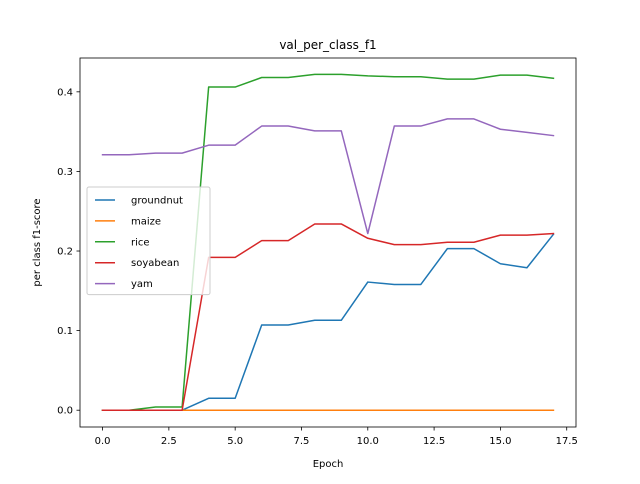 The image size is (640, 484). What do you see at coordinates (434, 441) in the screenshot?
I see `x-tick-label: 12.5` at bounding box center [434, 441].